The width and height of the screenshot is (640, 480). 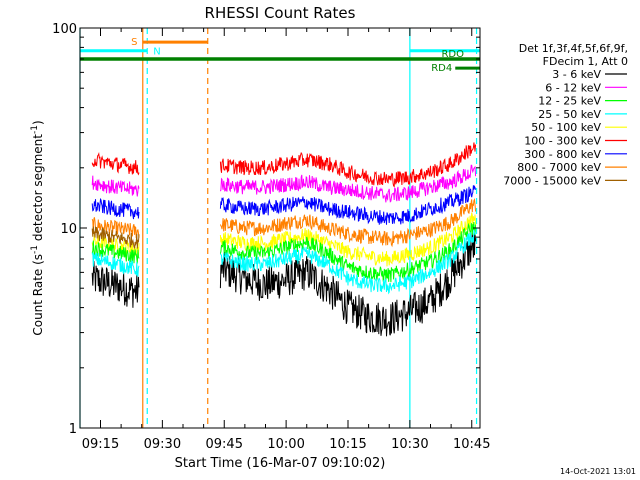 I want to click on y-axis-label-part: ), so click(x=38, y=122).